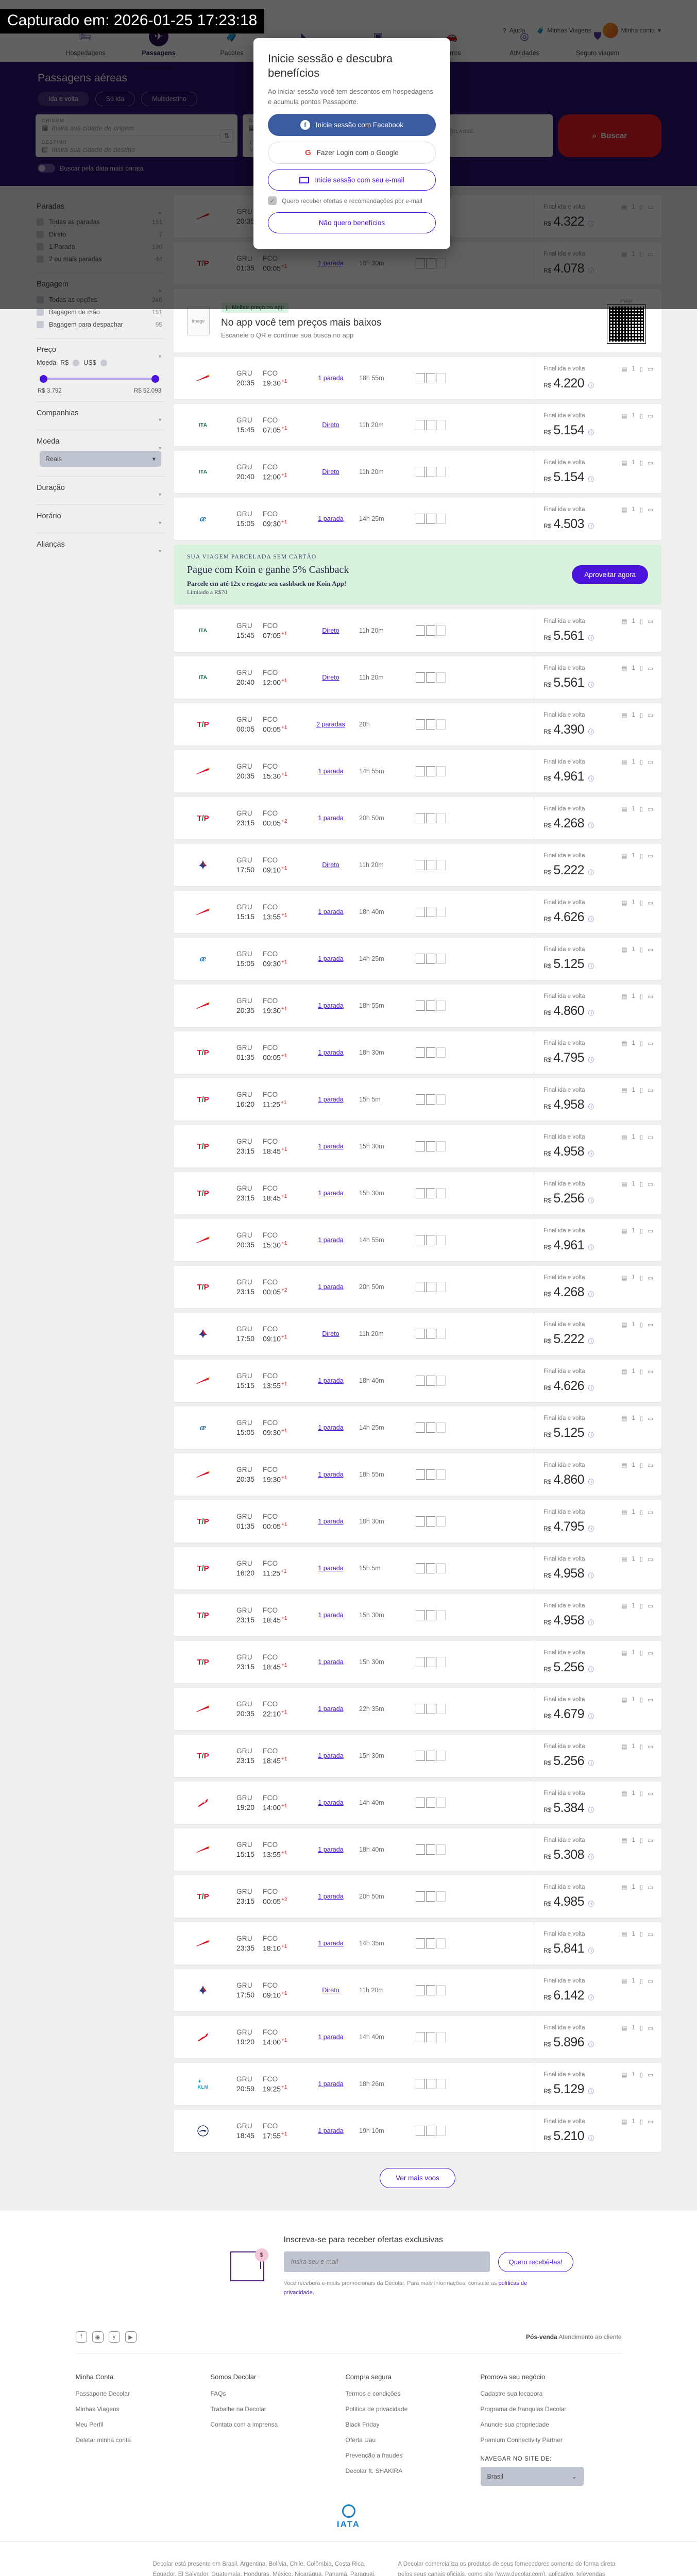 This screenshot has width=697, height=2576. What do you see at coordinates (226, 136) in the screenshot?
I see `swap-origin-destination-button: ⇅` at bounding box center [226, 136].